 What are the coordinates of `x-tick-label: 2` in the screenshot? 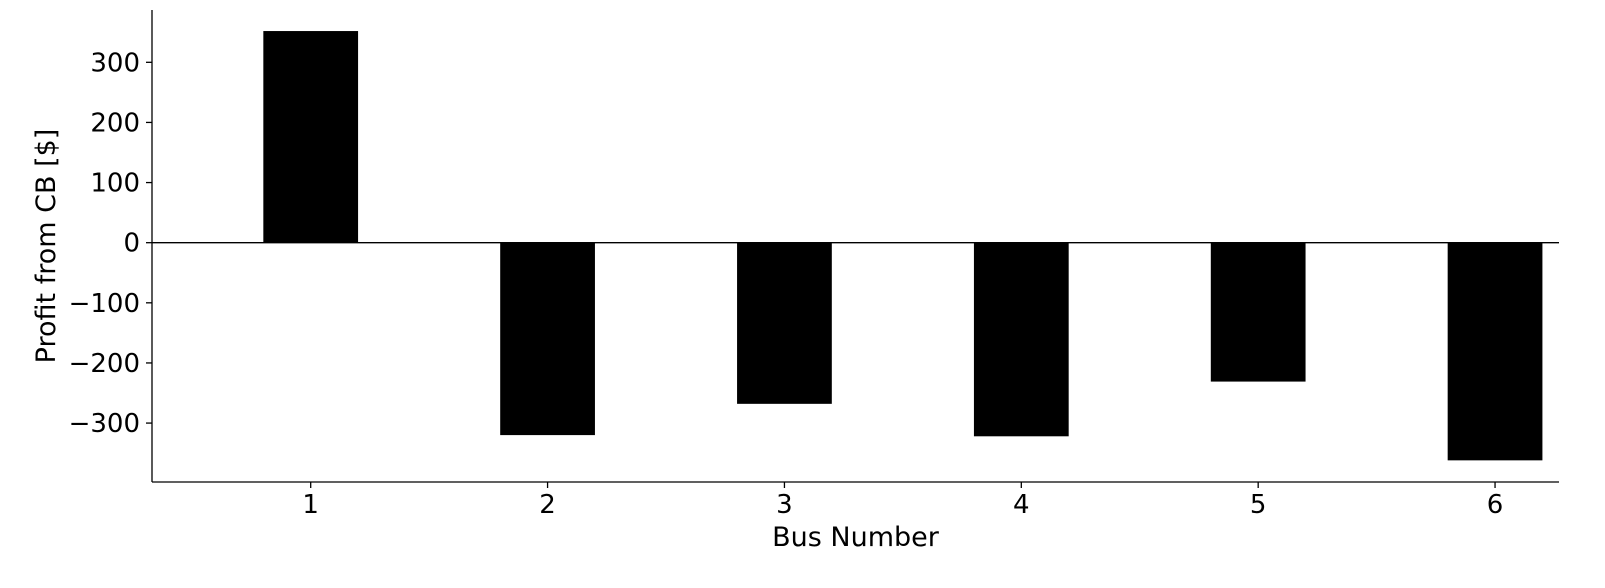 It's located at (547, 505).